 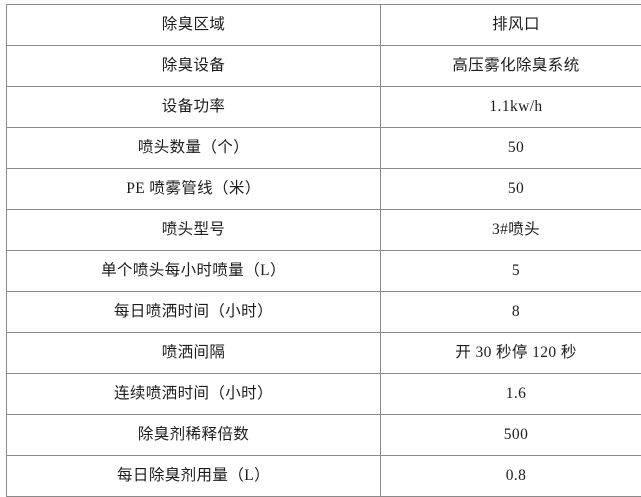 What do you see at coordinates (194, 435) in the screenshot?
I see `row-label: 除臭剂稀释倍数` at bounding box center [194, 435].